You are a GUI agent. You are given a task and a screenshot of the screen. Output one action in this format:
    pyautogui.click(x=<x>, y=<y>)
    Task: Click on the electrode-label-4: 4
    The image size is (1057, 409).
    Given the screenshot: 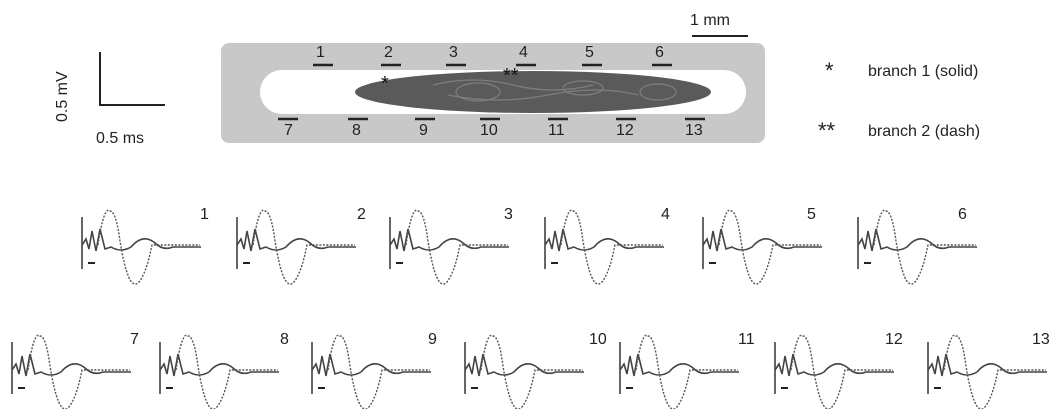 What is the action you would take?
    pyautogui.click(x=523, y=52)
    